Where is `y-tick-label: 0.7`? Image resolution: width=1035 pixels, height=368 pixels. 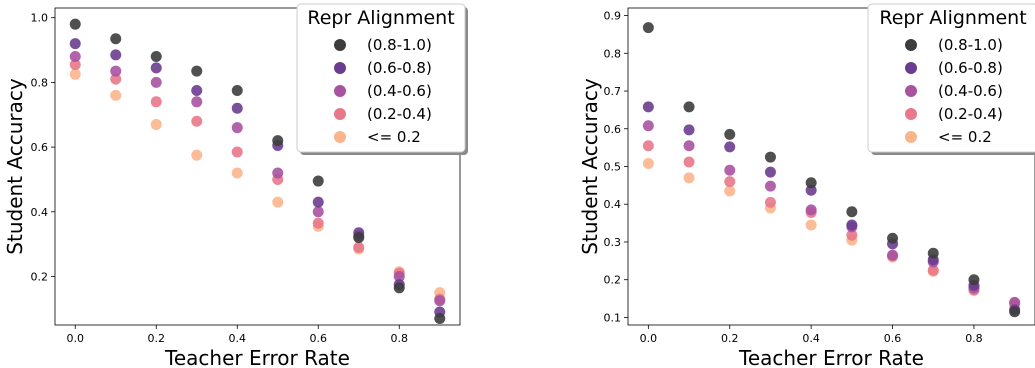 y-tick-label: 0.7 is located at coordinates (613, 91).